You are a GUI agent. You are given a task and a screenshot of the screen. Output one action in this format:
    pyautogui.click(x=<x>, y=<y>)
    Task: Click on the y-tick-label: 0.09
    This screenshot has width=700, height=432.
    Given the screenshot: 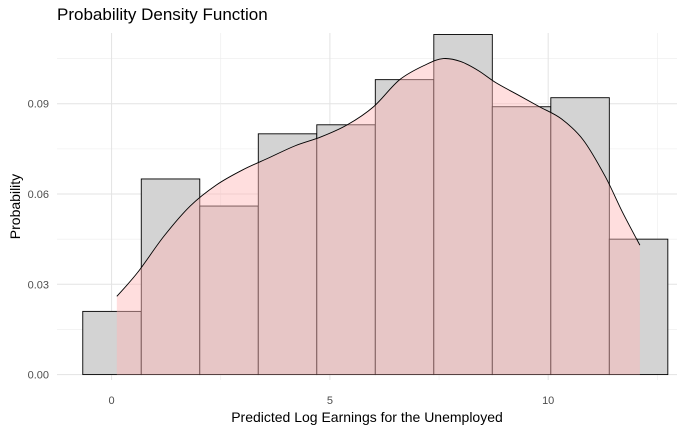 What is the action you would take?
    pyautogui.click(x=38, y=105)
    